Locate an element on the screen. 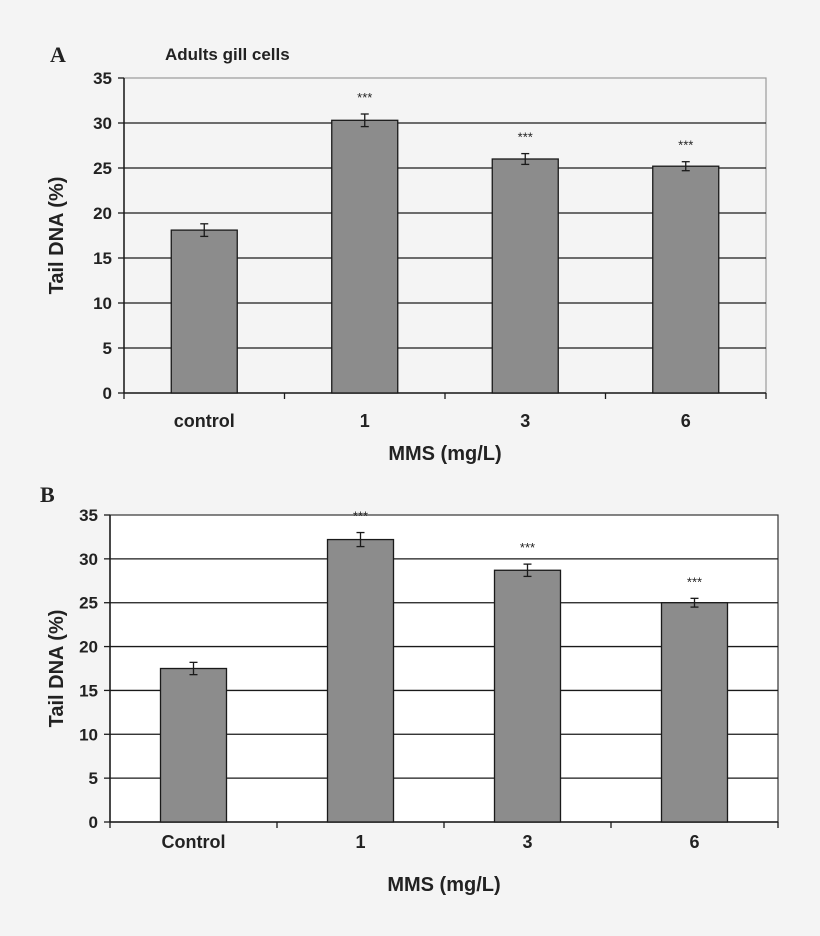 This screenshot has width=820, height=936. chart-title: Adults gill cells is located at coordinates (227, 54).